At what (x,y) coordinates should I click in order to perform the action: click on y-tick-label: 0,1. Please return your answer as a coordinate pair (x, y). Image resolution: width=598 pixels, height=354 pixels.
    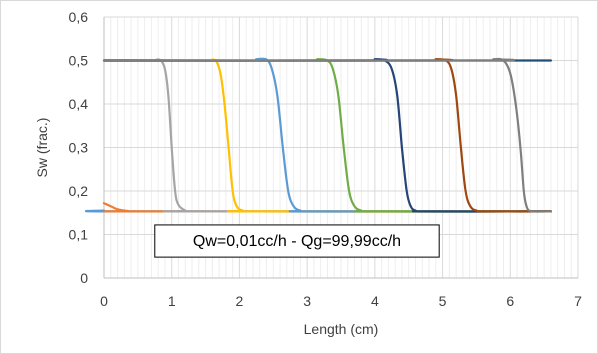
    Looking at the image, I should click on (79, 235).